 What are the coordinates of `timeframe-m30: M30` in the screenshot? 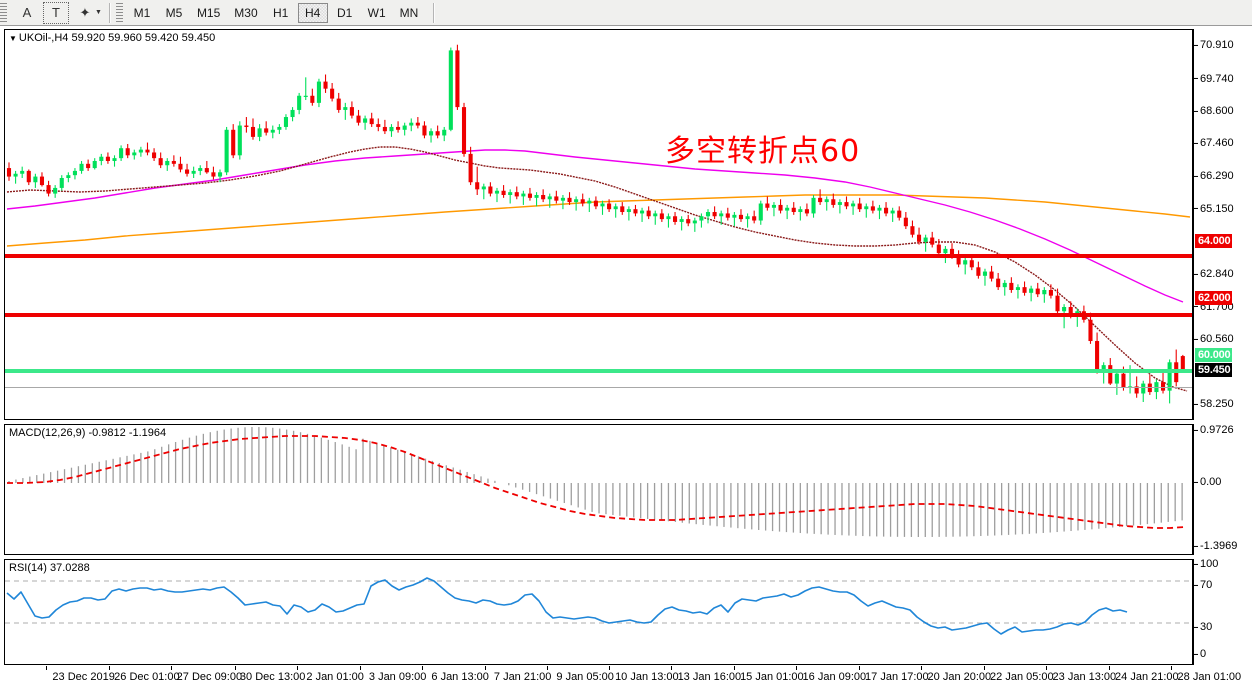 It's located at (246, 12).